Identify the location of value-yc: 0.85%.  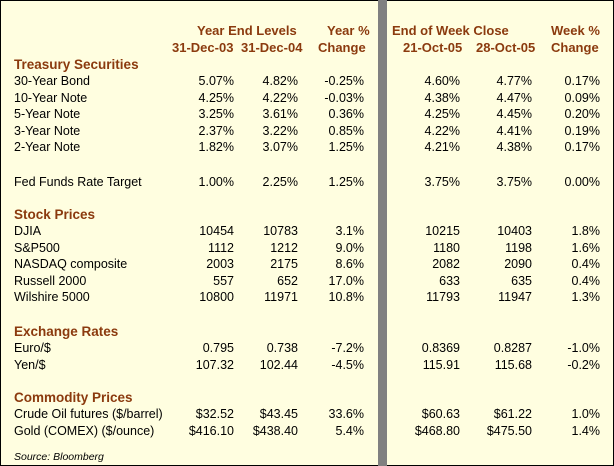
(346, 130).